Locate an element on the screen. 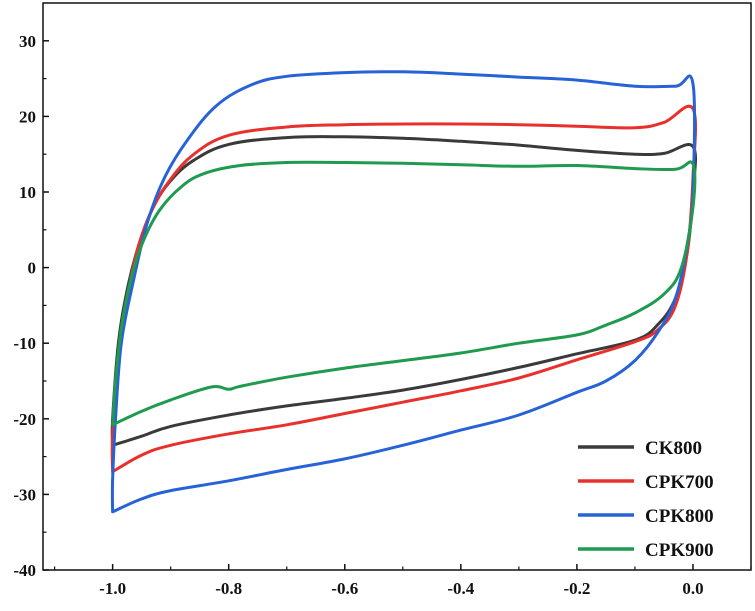 The height and width of the screenshot is (611, 755). y-axis: -40 -30 -20 -10 0 10 20 30 is located at coordinates (31, 306).